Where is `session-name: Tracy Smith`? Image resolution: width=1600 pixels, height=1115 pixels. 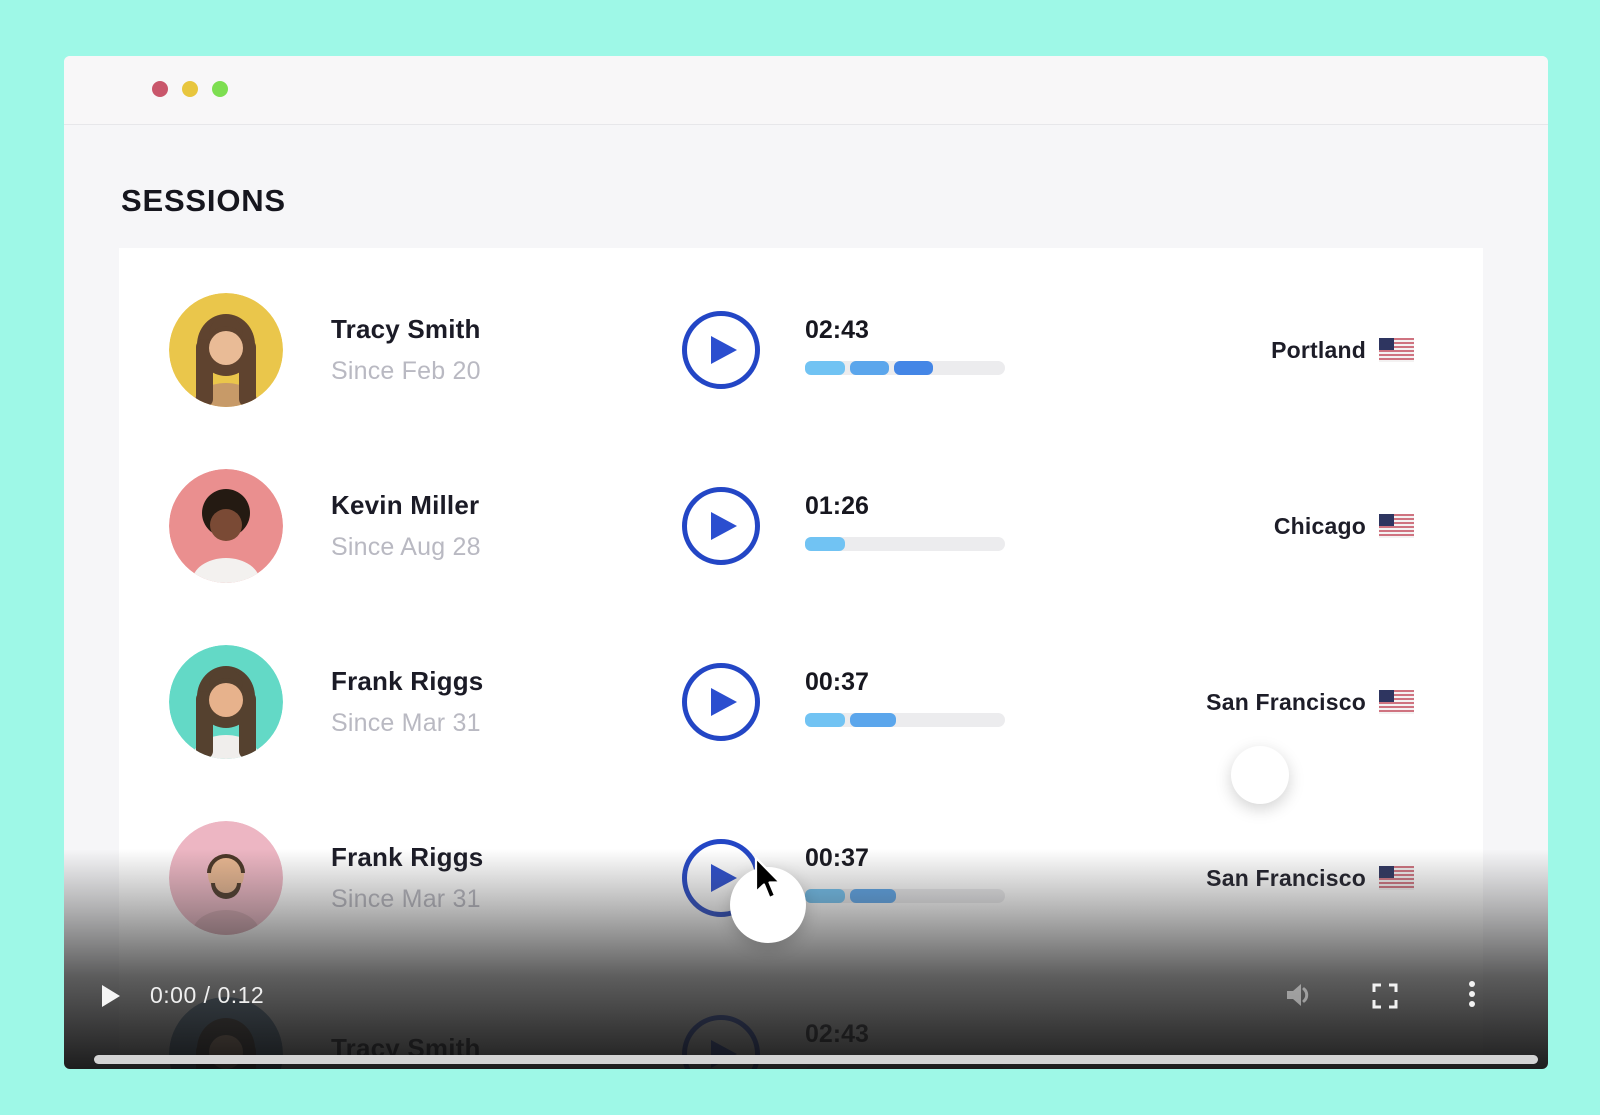
session-name: Tracy Smith is located at coordinates (406, 329).